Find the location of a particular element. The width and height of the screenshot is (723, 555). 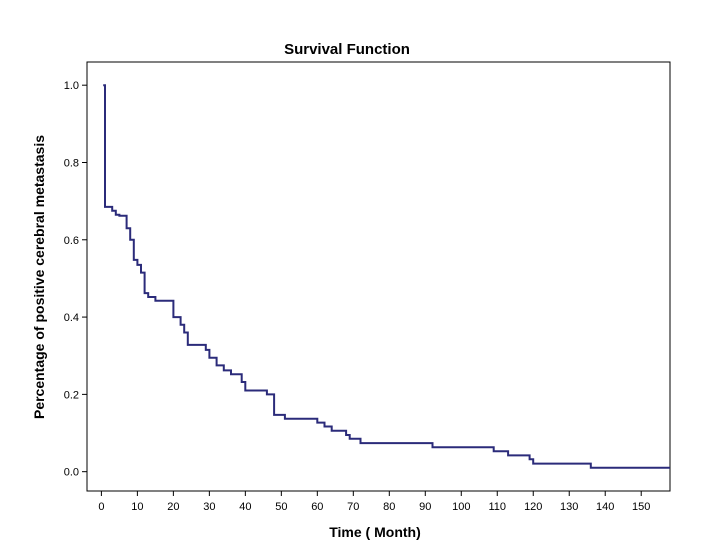

x-tick-label: 140 is located at coordinates (605, 507).